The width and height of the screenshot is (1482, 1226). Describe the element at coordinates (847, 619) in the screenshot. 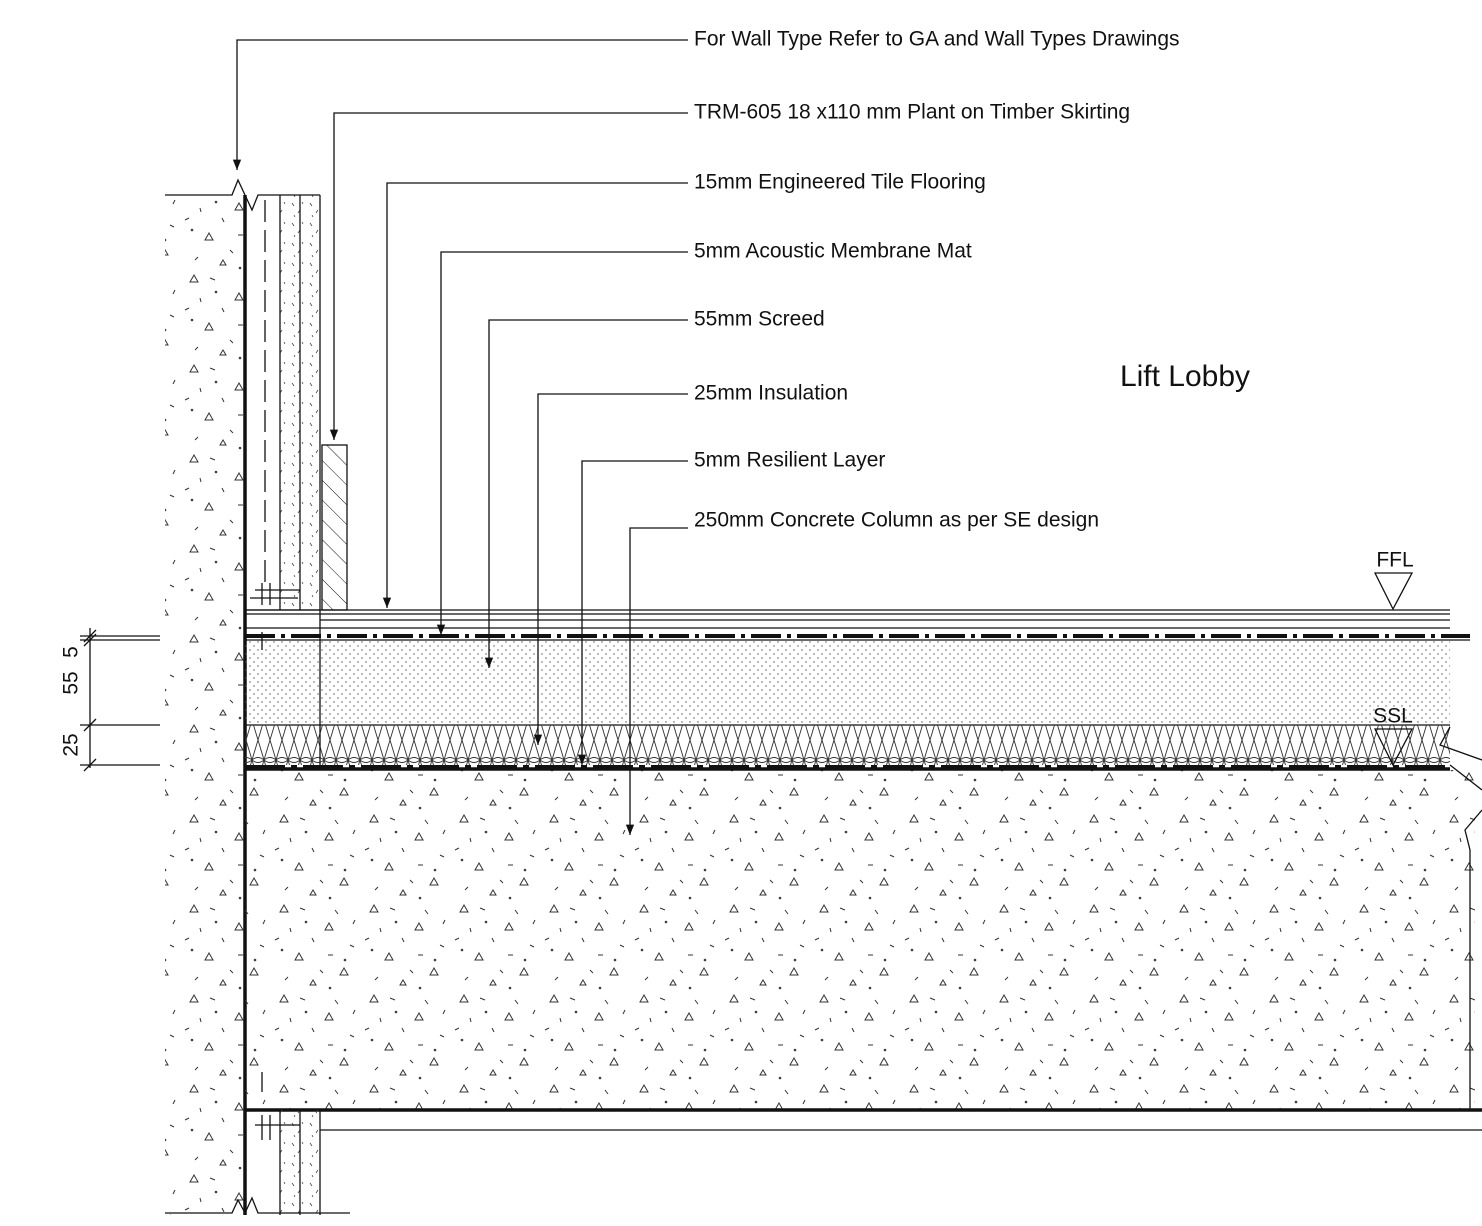

I see `tile-flooring` at that location.